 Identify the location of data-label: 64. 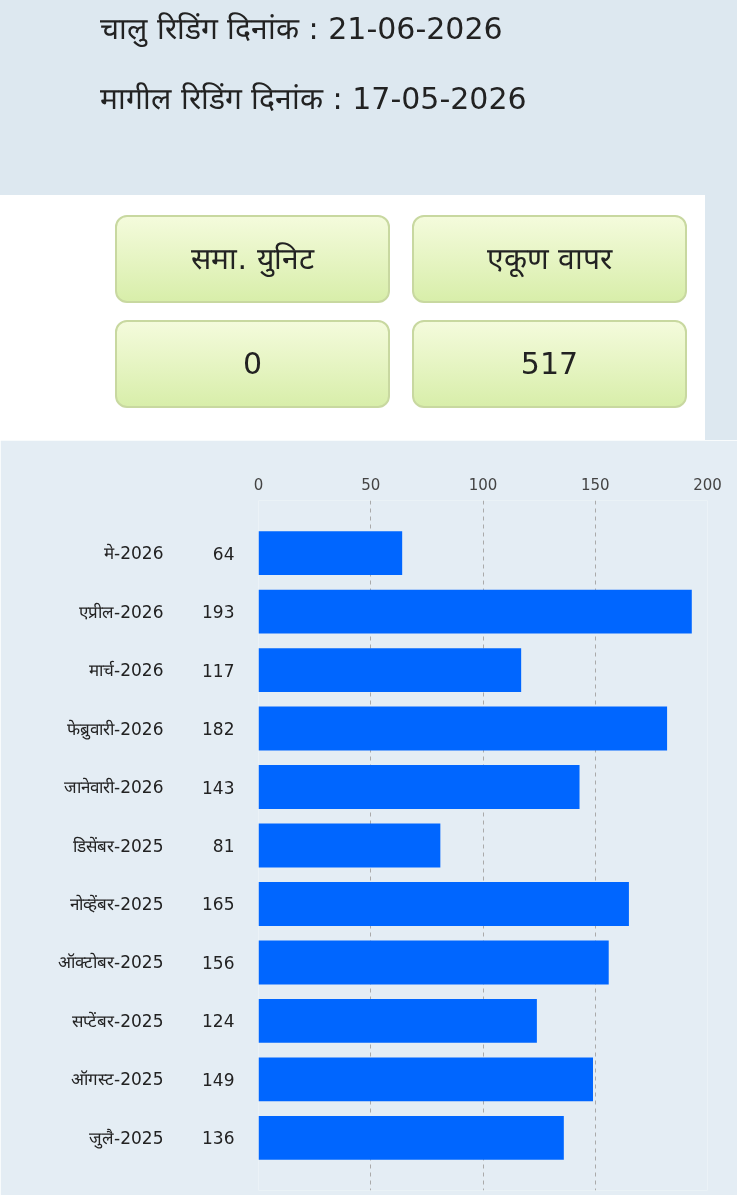
(223, 553).